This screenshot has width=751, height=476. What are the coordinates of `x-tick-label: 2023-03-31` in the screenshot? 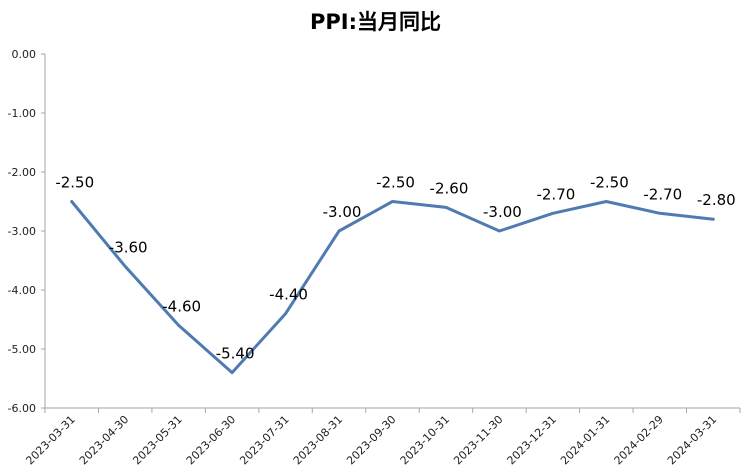 It's located at (50, 440).